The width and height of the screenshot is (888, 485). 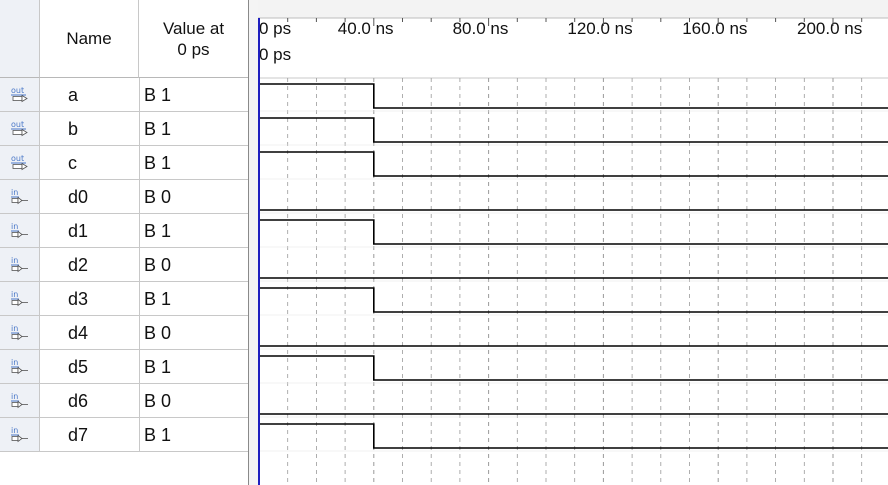 I want to click on signal-row-a: out a B 1, so click(x=124, y=95).